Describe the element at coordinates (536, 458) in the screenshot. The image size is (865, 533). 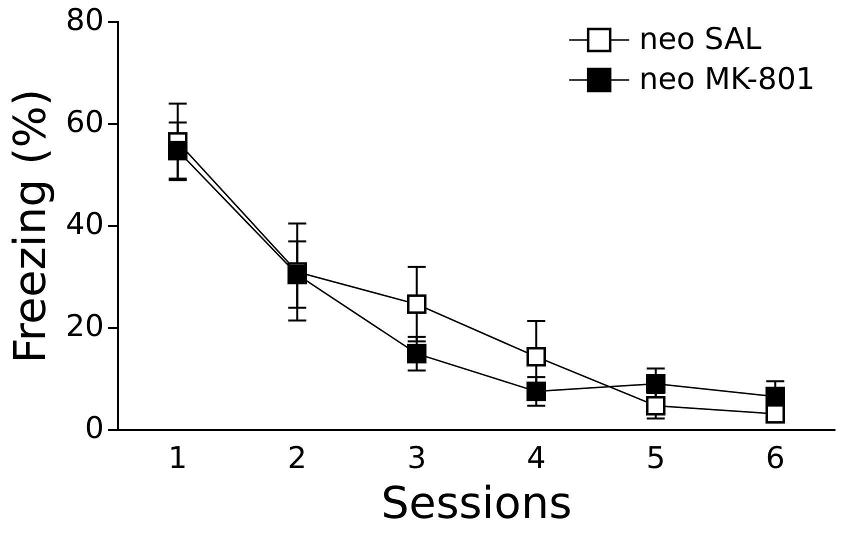
I see `x-tick-label: 4` at that location.